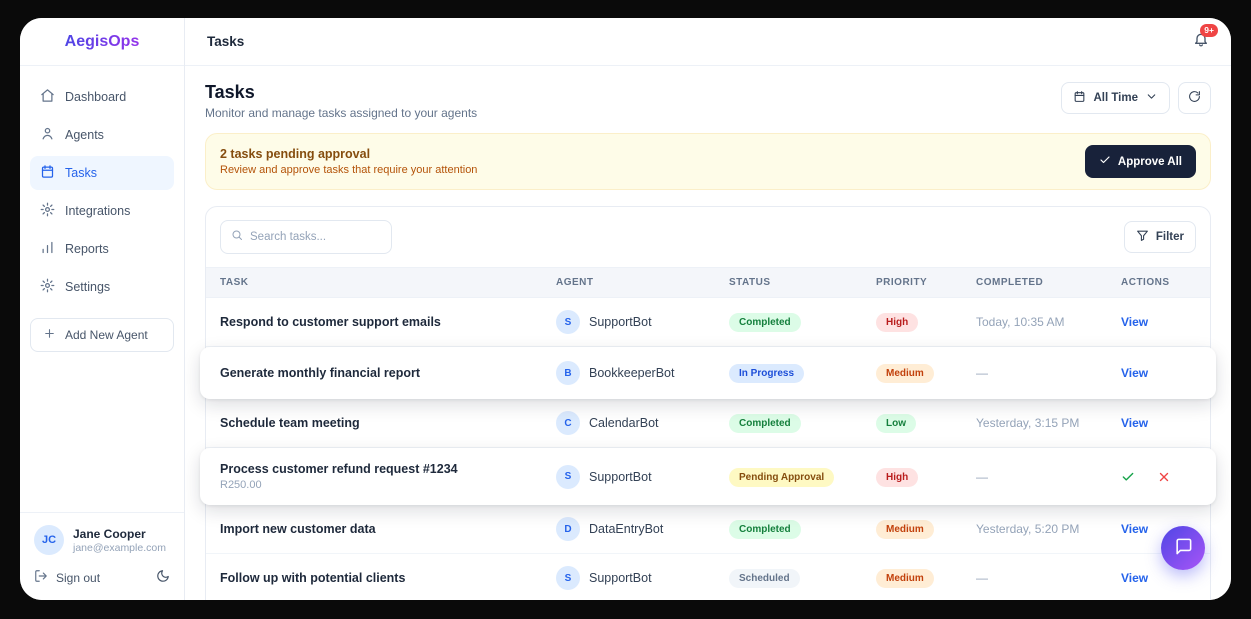 The height and width of the screenshot is (619, 1251). Describe the element at coordinates (1201, 42) in the screenshot. I see `bell-icon` at that location.